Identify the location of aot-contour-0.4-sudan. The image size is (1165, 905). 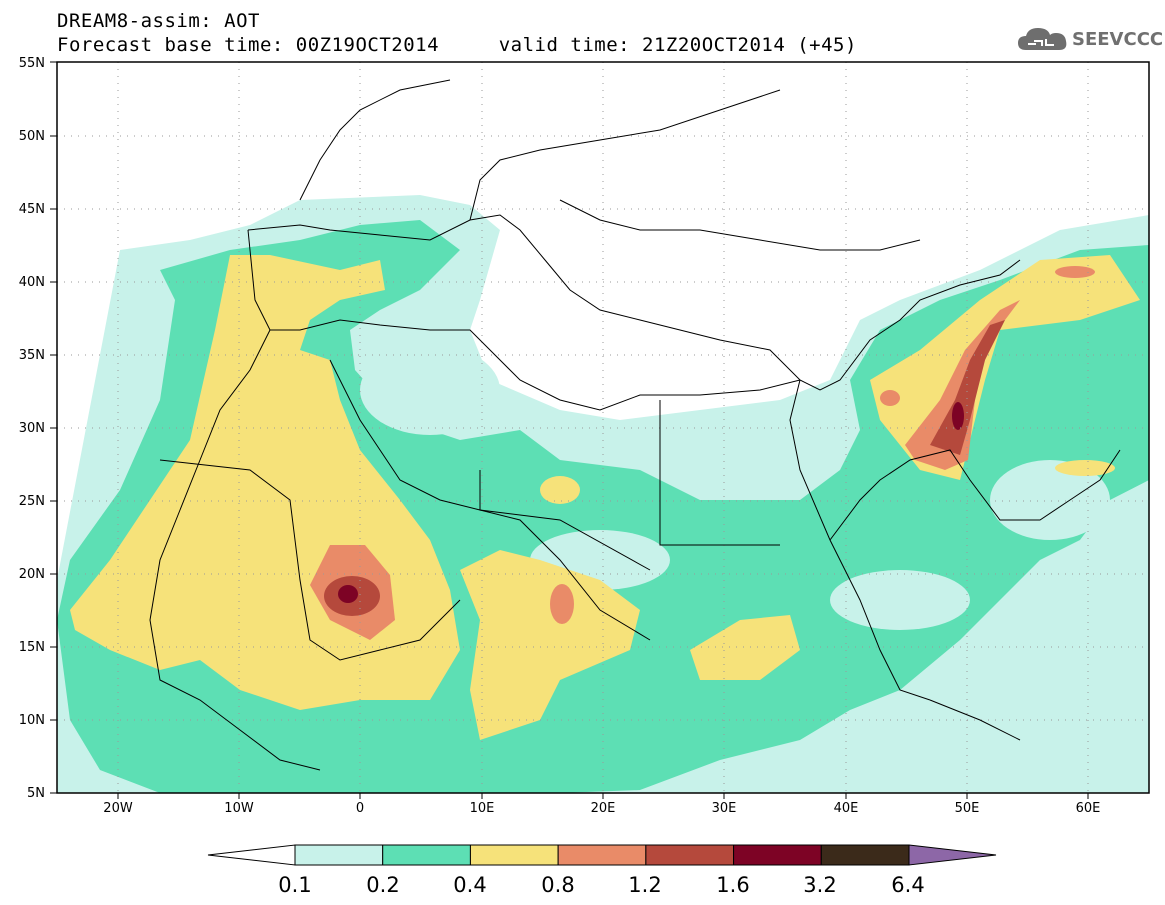
(745, 647).